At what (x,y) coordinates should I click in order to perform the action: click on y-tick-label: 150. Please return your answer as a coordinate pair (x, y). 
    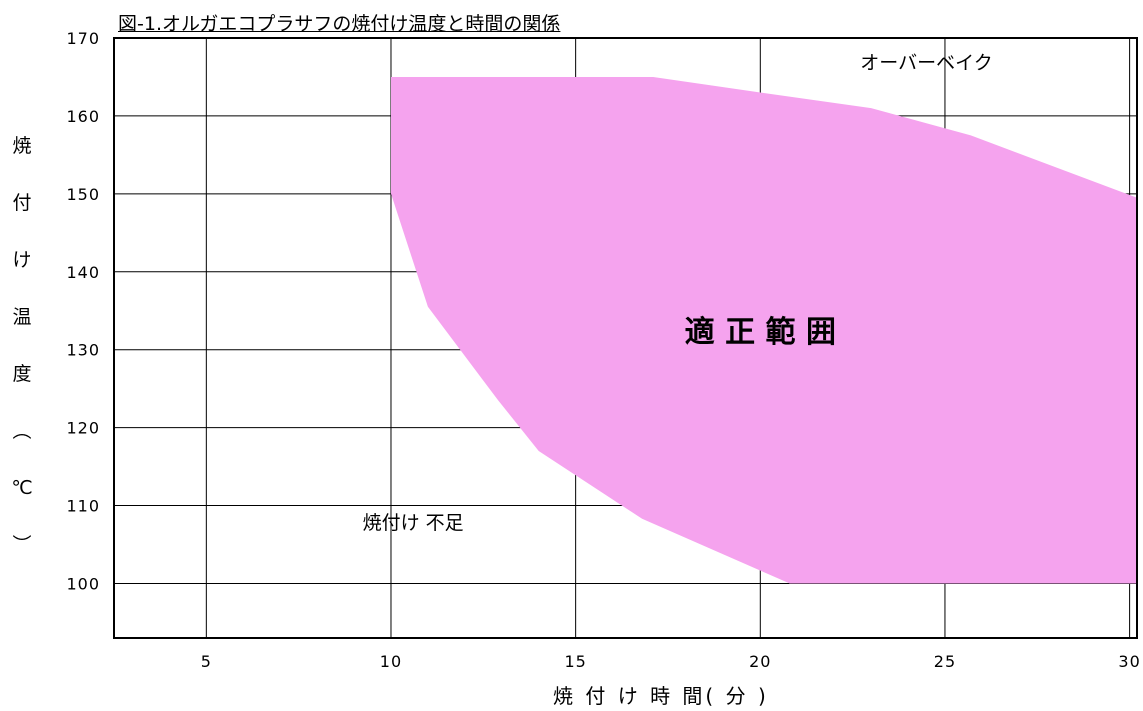
    Looking at the image, I should click on (83, 194).